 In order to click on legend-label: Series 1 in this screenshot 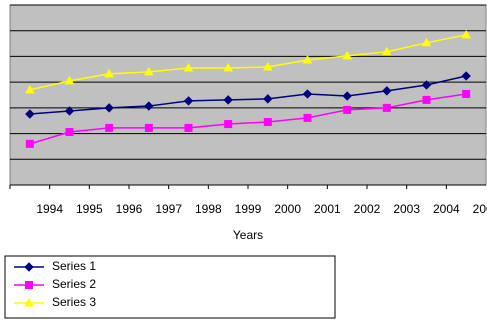, I will do `click(74, 266)`.